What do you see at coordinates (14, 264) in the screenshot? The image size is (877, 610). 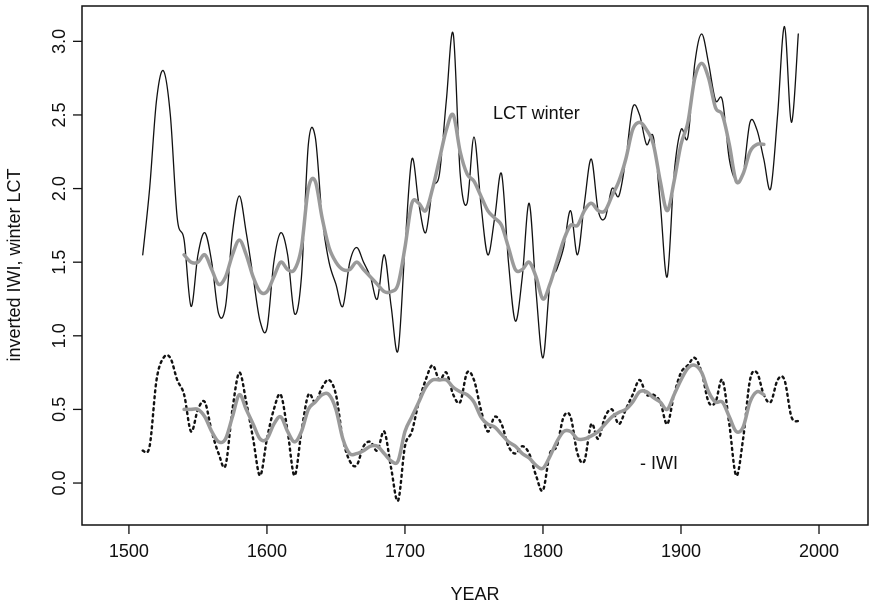 I see `y-axis-label: inverted IWI, winter LCT` at bounding box center [14, 264].